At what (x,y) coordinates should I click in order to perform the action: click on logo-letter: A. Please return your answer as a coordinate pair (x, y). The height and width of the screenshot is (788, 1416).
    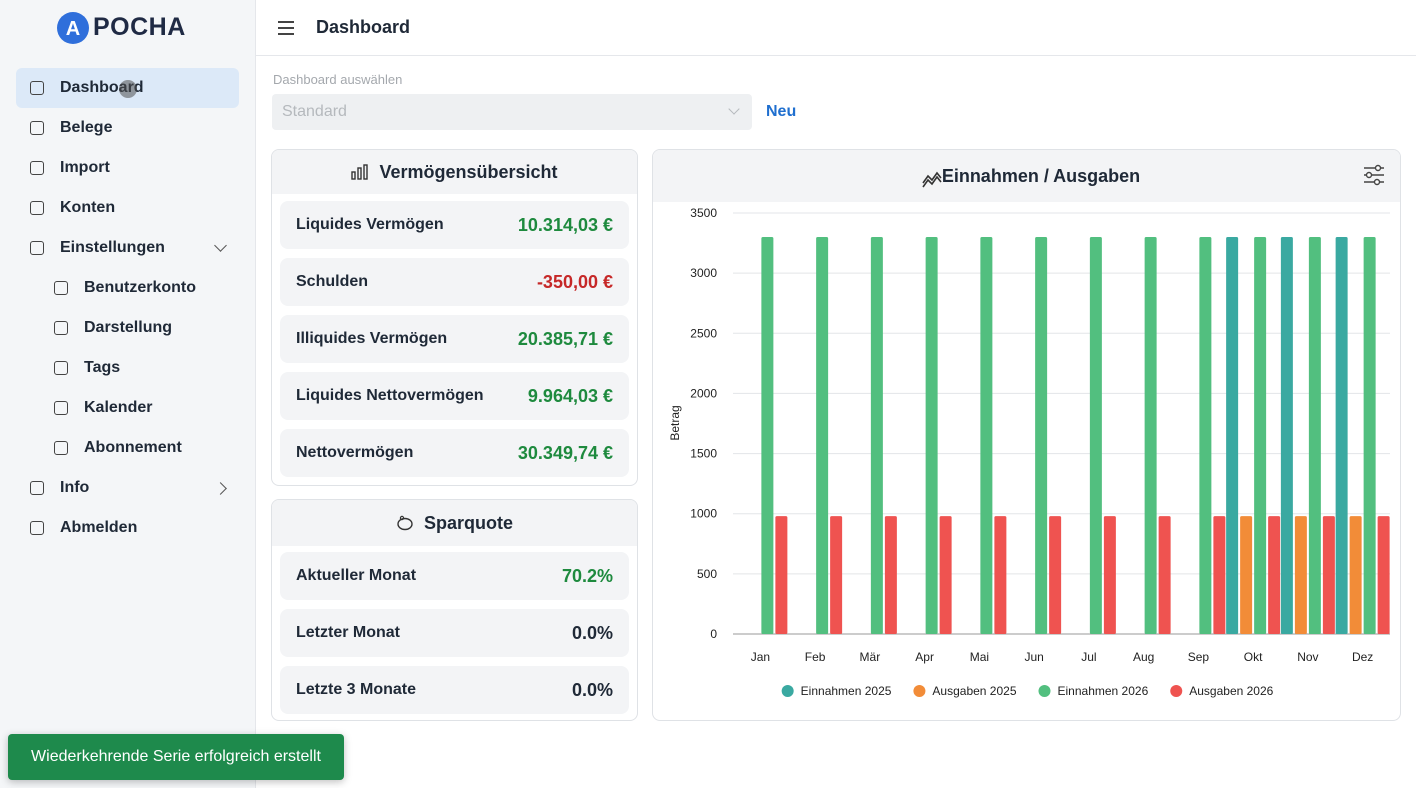
    Looking at the image, I should click on (73, 29).